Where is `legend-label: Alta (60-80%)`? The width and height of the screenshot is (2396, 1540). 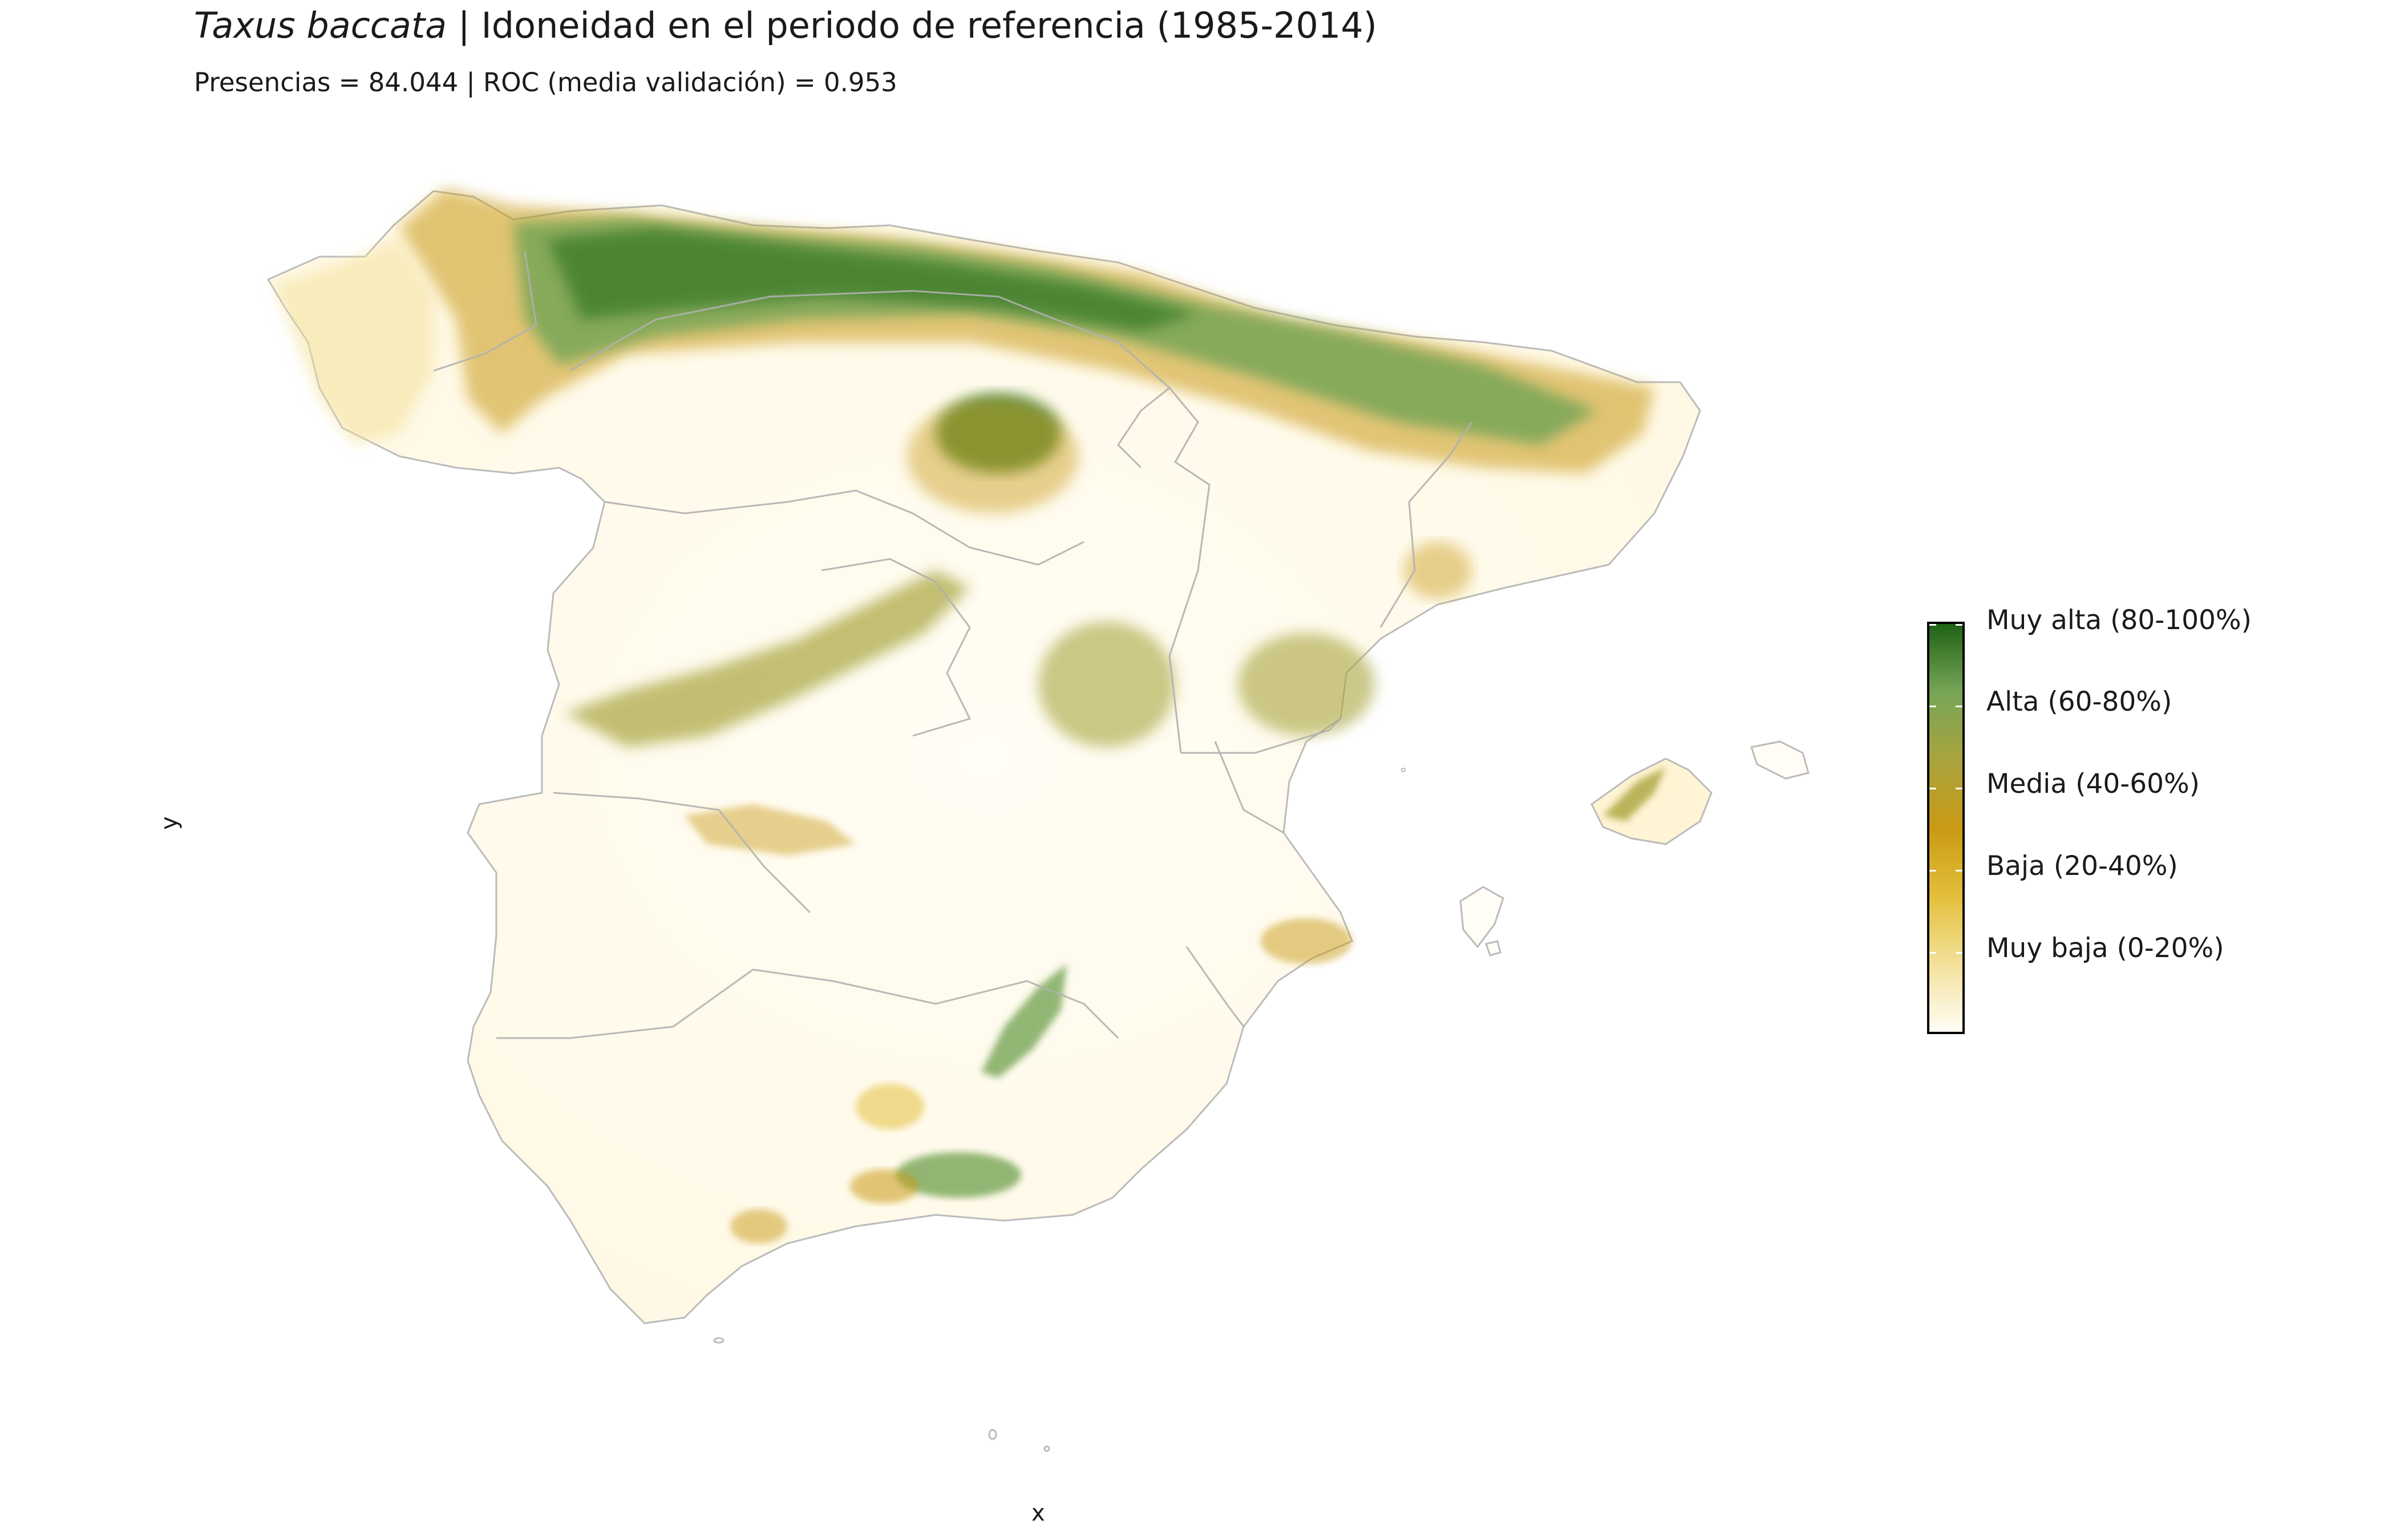
legend-label: Alta (60-80%) is located at coordinates (2079, 702).